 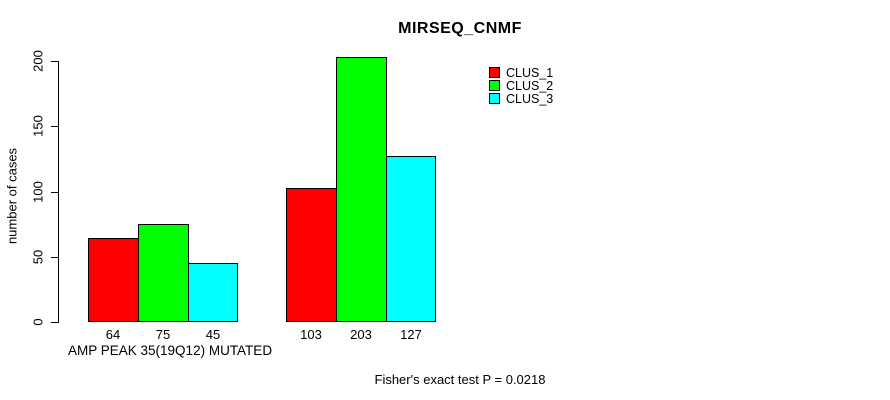 What do you see at coordinates (460, 379) in the screenshot?
I see `footnote-text: Fisher's exact test P = 0.0218` at bounding box center [460, 379].